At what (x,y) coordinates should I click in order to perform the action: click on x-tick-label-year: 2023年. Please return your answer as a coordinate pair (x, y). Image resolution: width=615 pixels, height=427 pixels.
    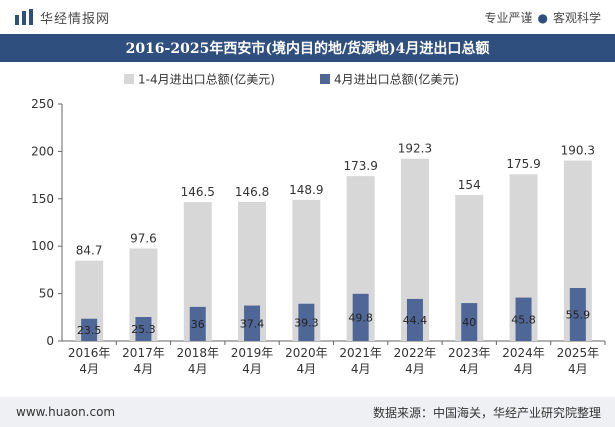
    Looking at the image, I should click on (469, 353).